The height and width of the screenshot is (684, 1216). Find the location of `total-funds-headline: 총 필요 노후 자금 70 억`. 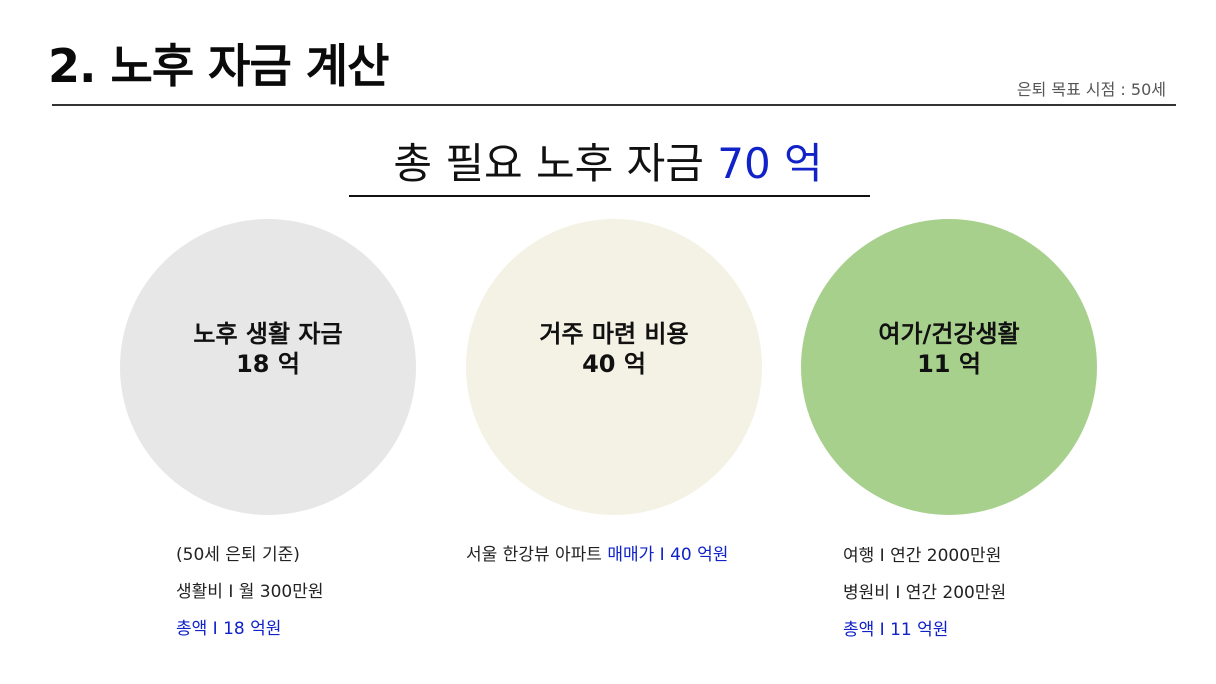

total-funds-headline: 총 필요 노후 자금 70 억 is located at coordinates (608, 160).